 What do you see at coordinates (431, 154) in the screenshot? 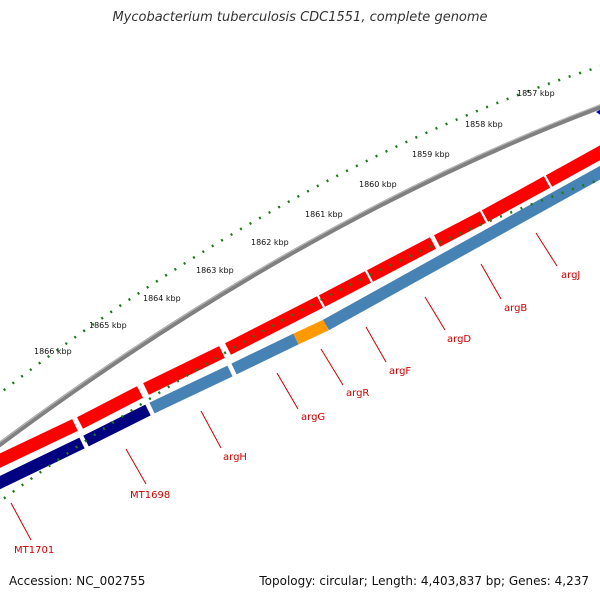
I see `scale-label: 1859 kbp` at bounding box center [431, 154].